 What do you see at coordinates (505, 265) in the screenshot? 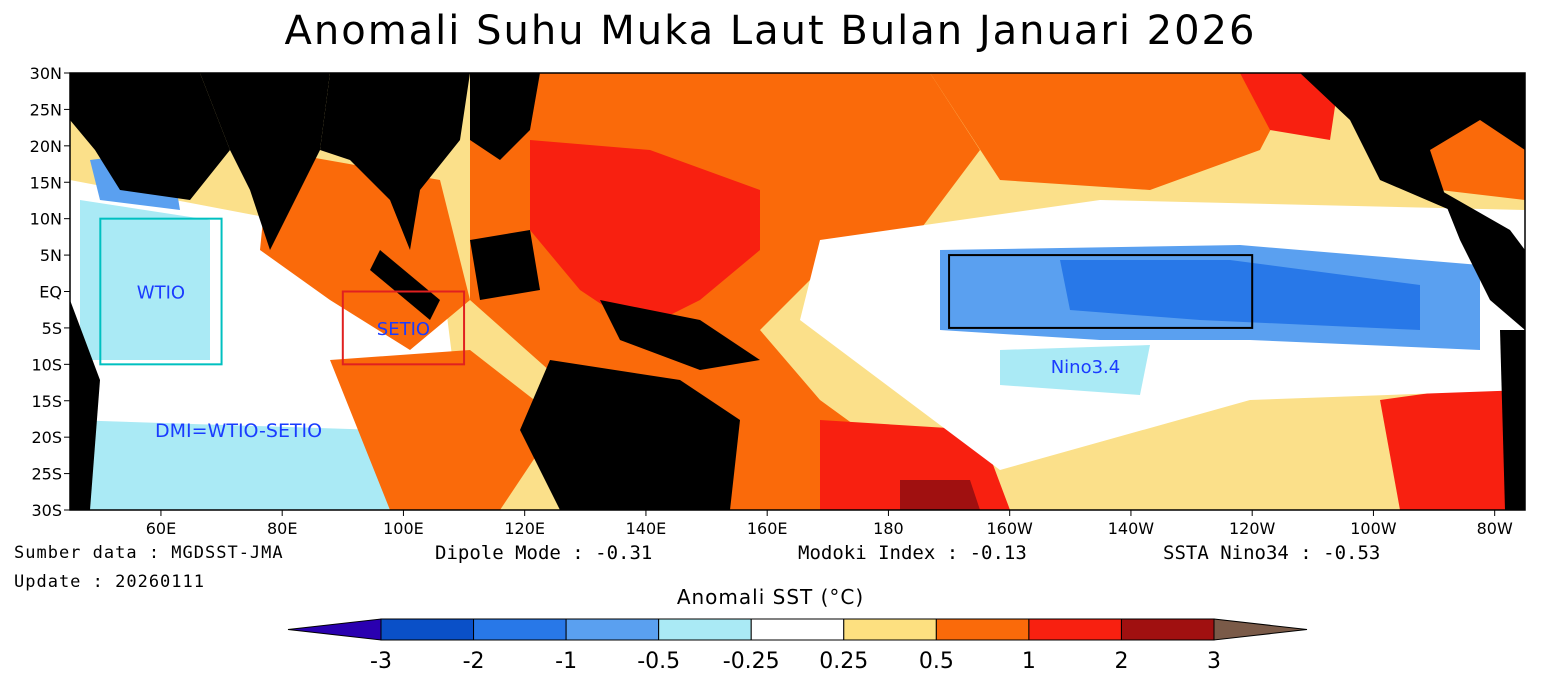
I see `land-borneo` at bounding box center [505, 265].